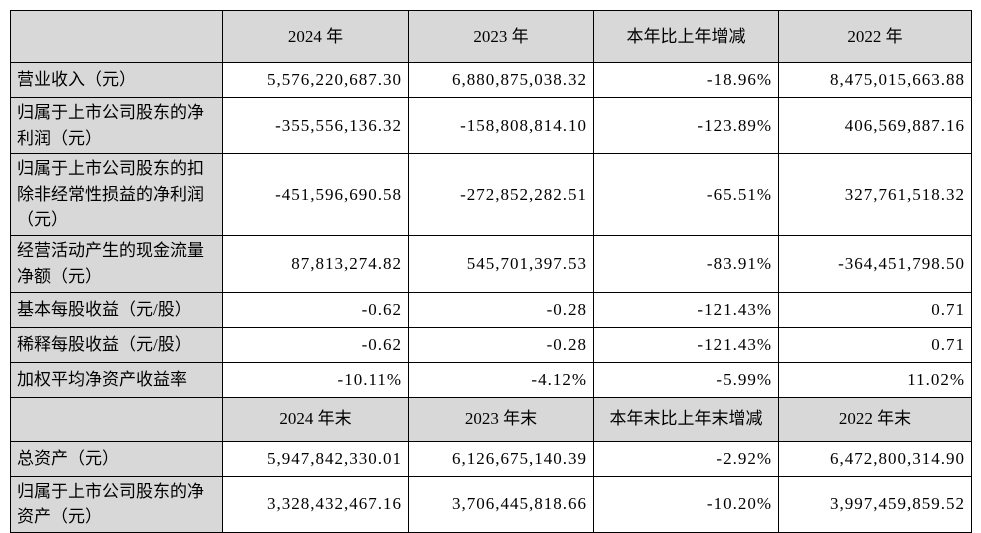  What do you see at coordinates (116, 263) in the screenshot?
I see `row-label-cell: 经营活动产生的现金流量净额（元）` at bounding box center [116, 263].